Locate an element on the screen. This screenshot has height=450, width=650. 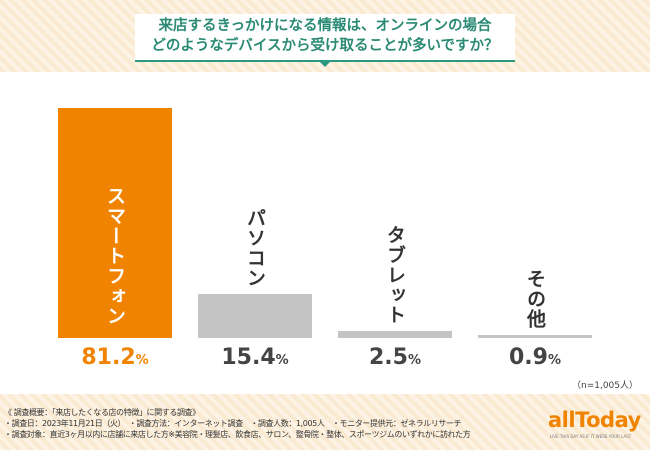
value-label: 15.4% is located at coordinates (255, 357).